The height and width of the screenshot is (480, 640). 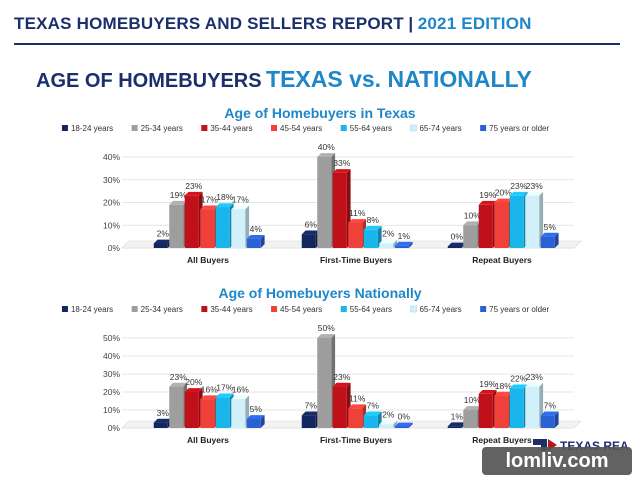 What do you see at coordinates (372, 227) in the screenshot?
I see `chart1-bar-1-4-top` at bounding box center [372, 227].